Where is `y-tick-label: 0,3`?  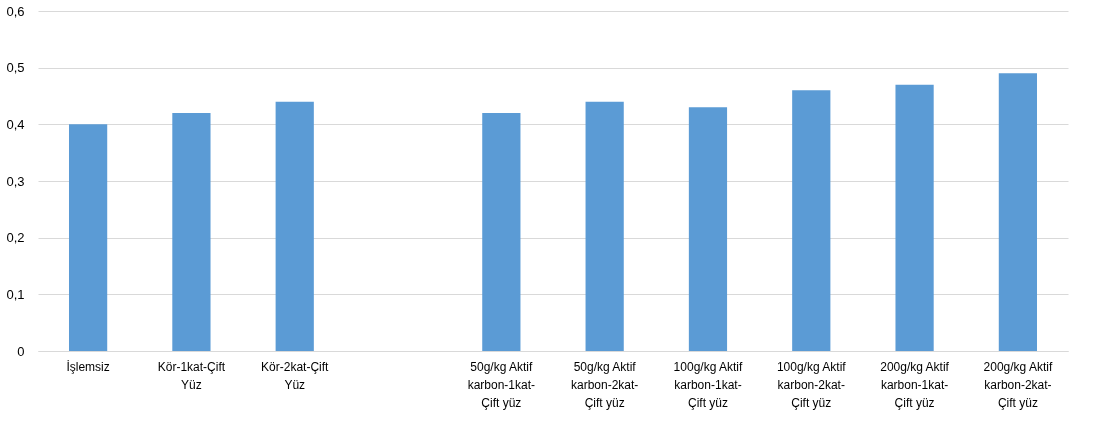
y-tick-label: 0,3 is located at coordinates (15, 181).